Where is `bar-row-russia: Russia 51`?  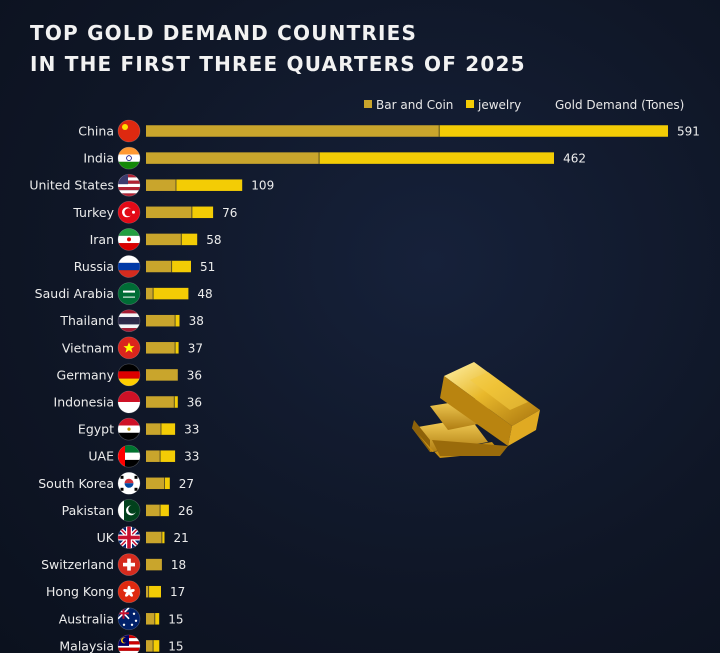
bar-row-russia: Russia 51 is located at coordinates (144, 266).